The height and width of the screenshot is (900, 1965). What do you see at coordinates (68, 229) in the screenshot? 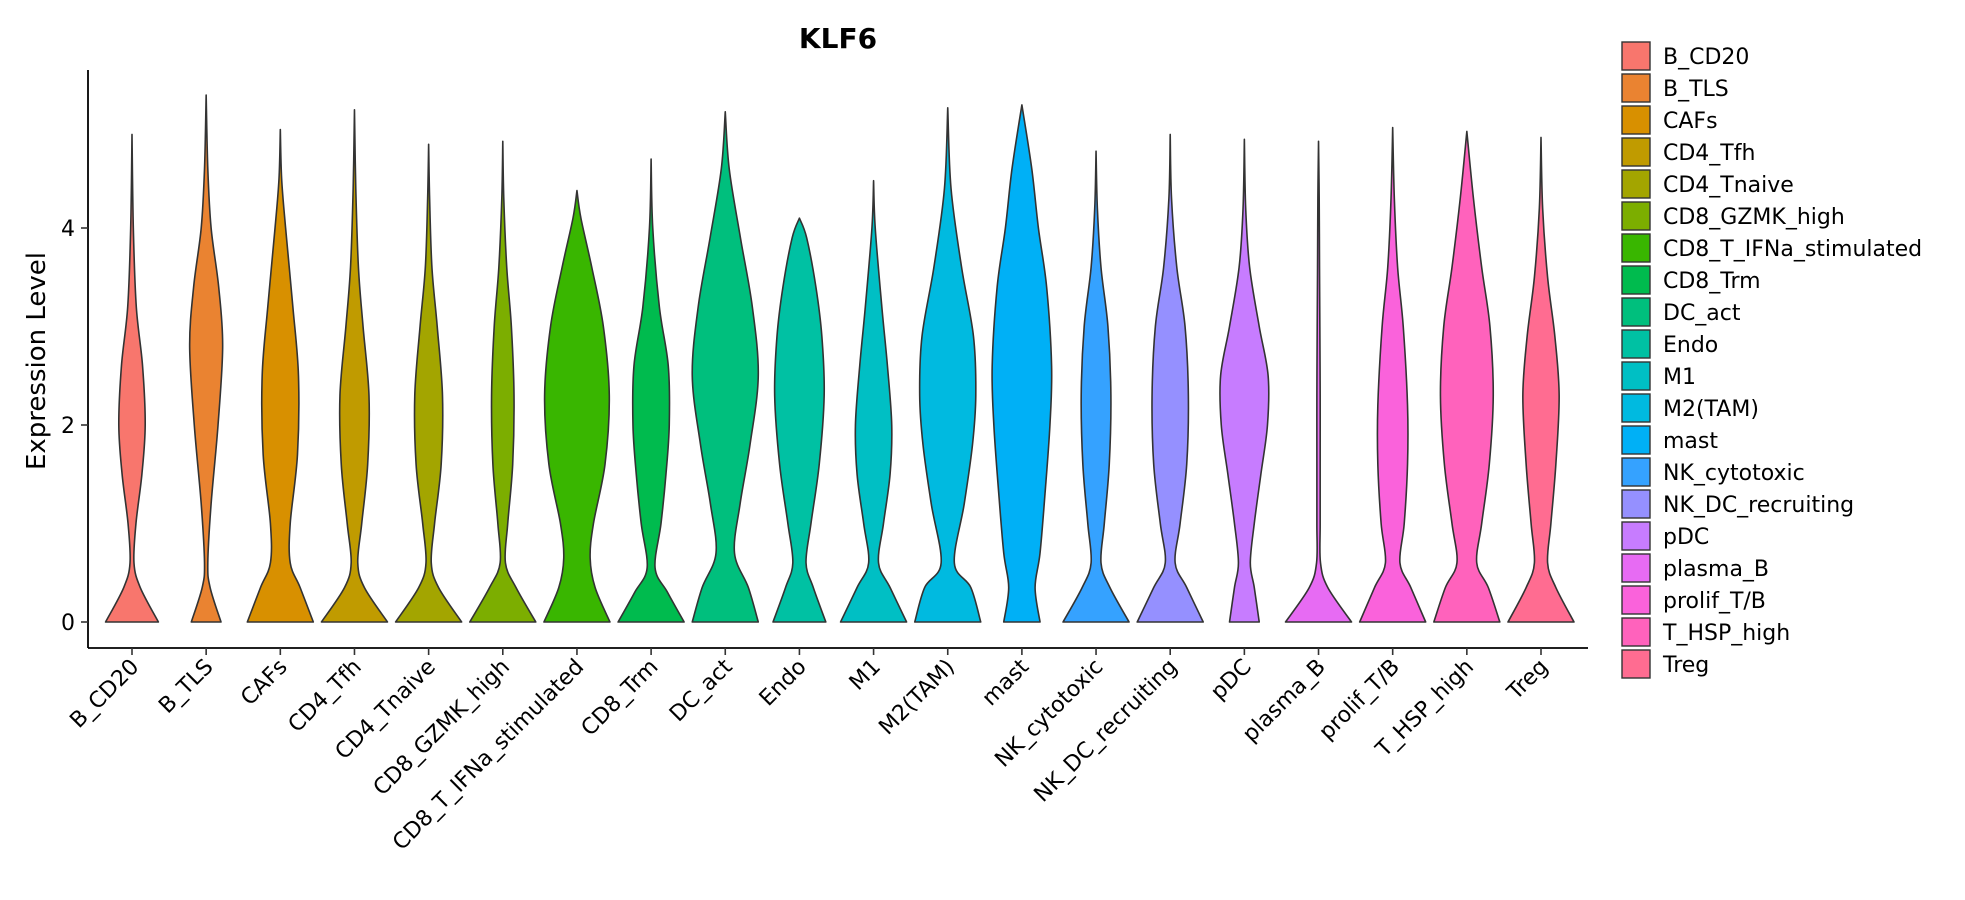
I see `y-tick-label: 4` at bounding box center [68, 229].